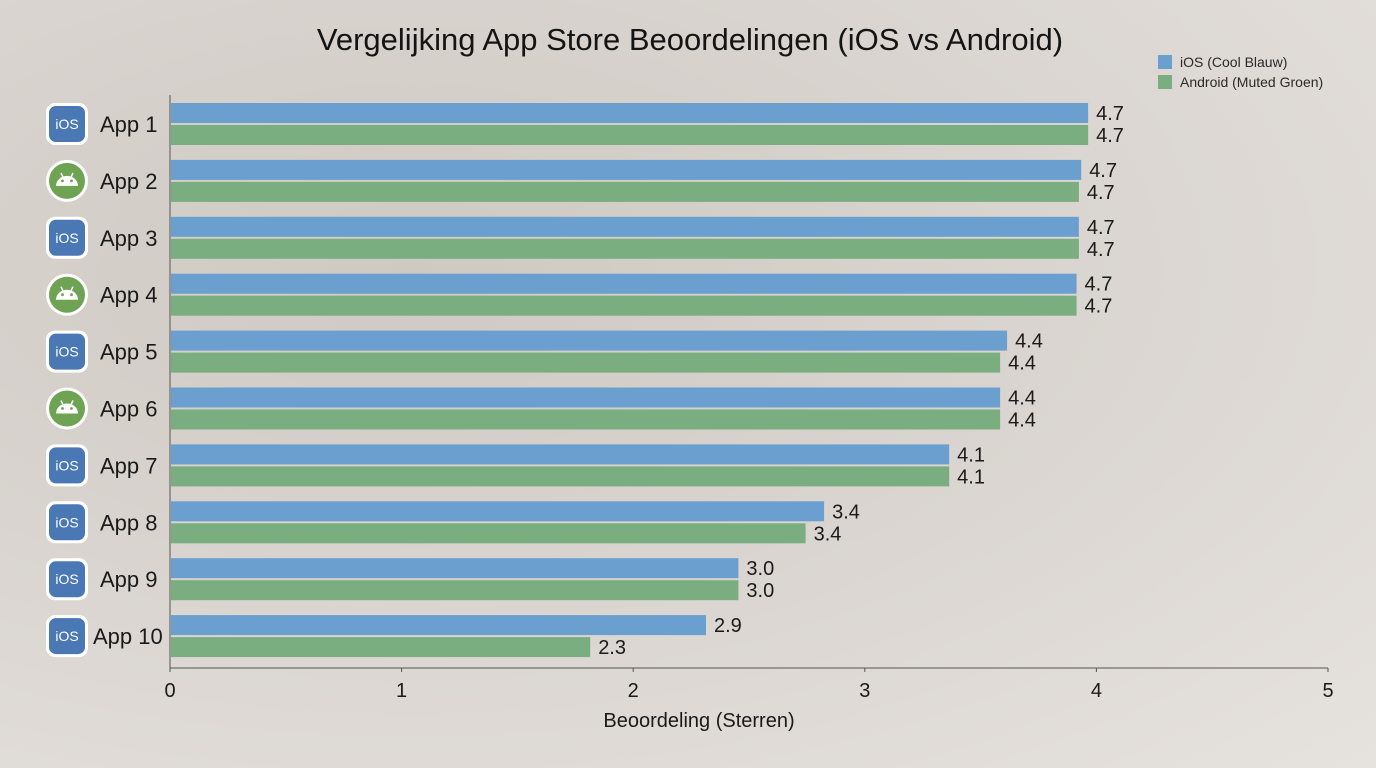  I want to click on x-tick-label: 4, so click(1096, 691).